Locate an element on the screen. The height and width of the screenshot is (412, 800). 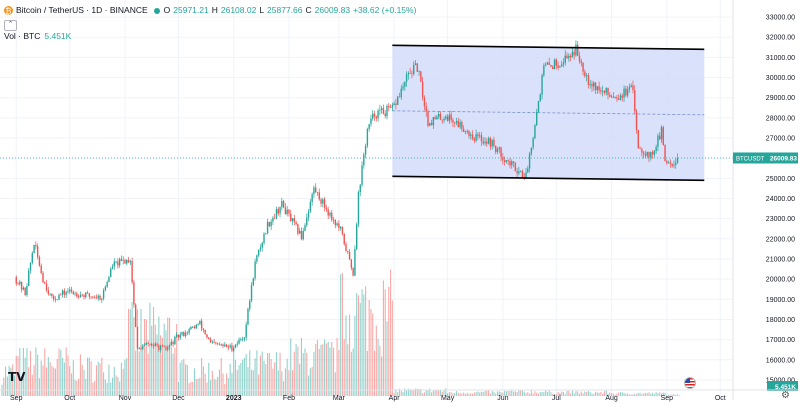
close-label: C is located at coordinates (308, 10).